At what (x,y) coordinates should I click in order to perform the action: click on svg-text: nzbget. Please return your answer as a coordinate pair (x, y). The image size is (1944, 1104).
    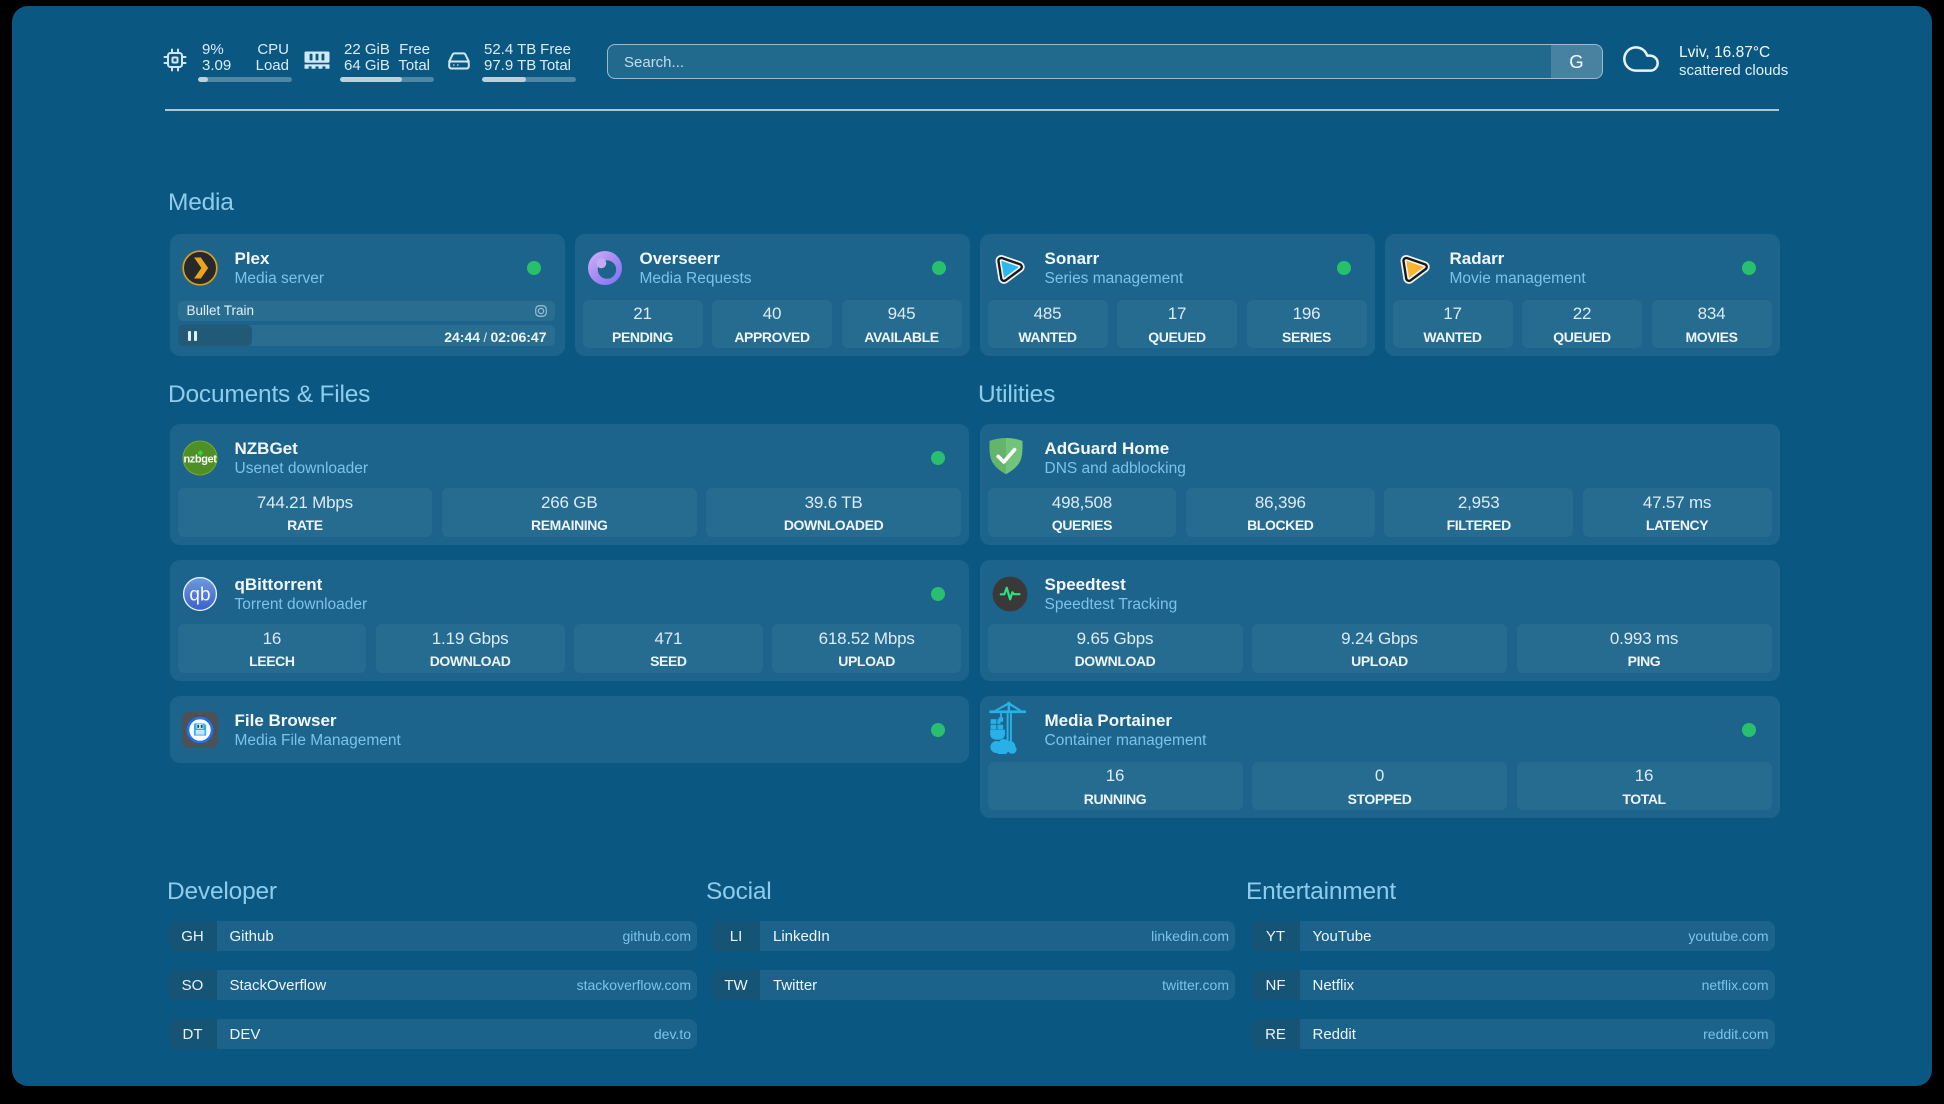
    Looking at the image, I should click on (200, 459).